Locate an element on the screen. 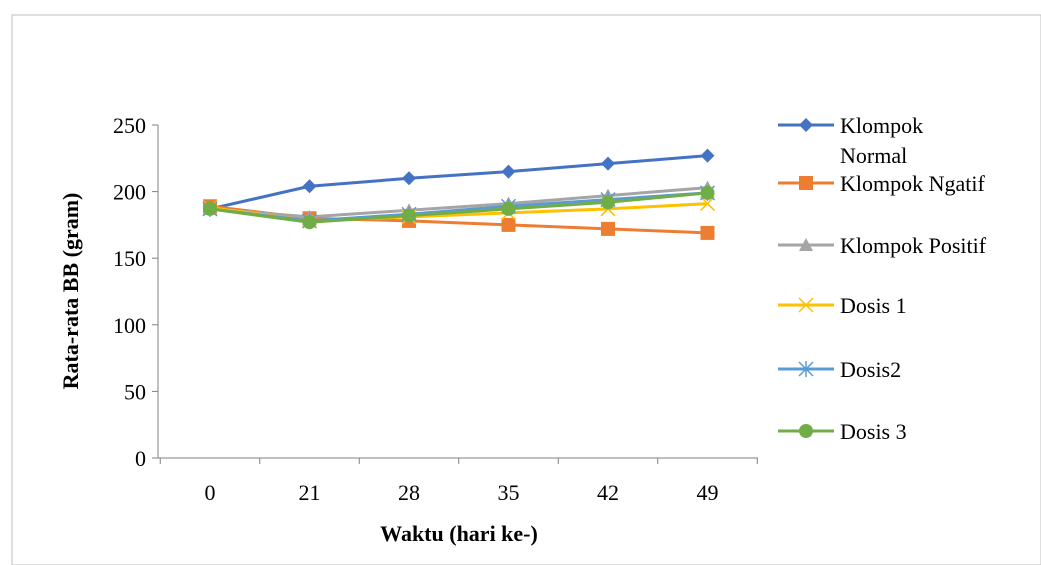 This screenshot has width=1041, height=565. legend-entry: Klompok Positif is located at coordinates (882, 245).